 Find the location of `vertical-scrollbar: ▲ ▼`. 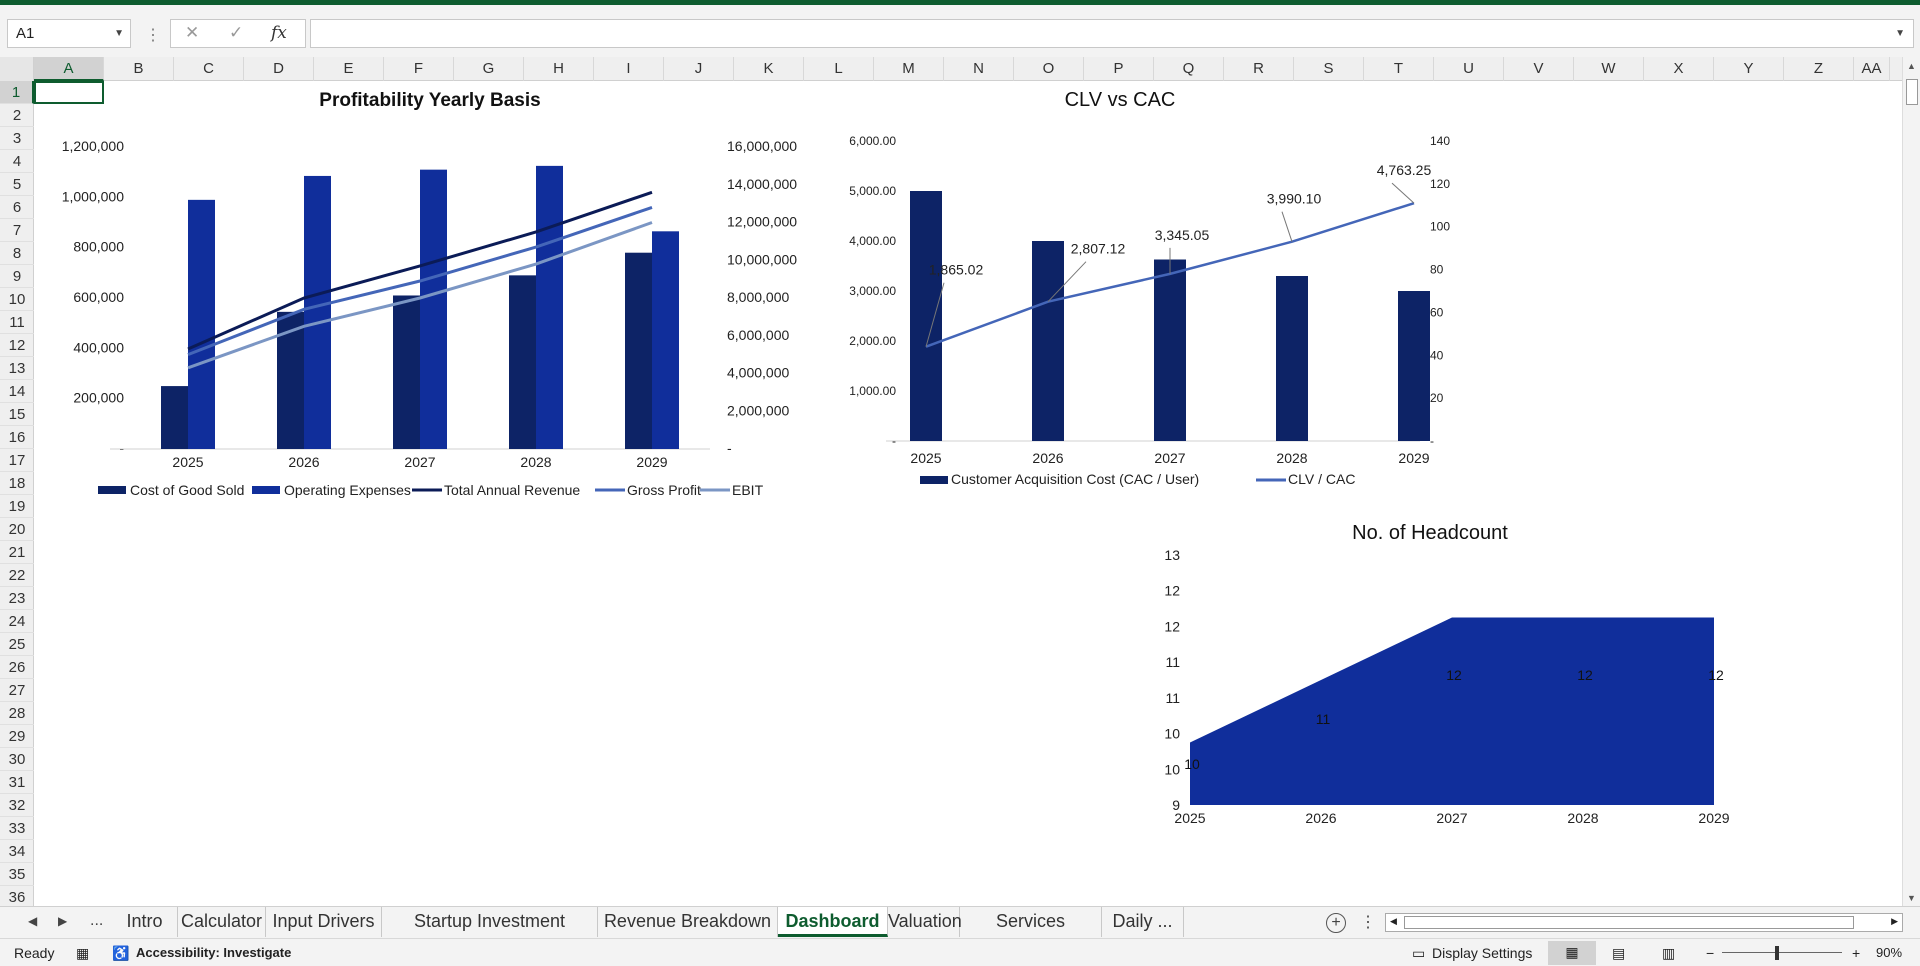

vertical-scrollbar: ▲ ▼ is located at coordinates (1911, 481).